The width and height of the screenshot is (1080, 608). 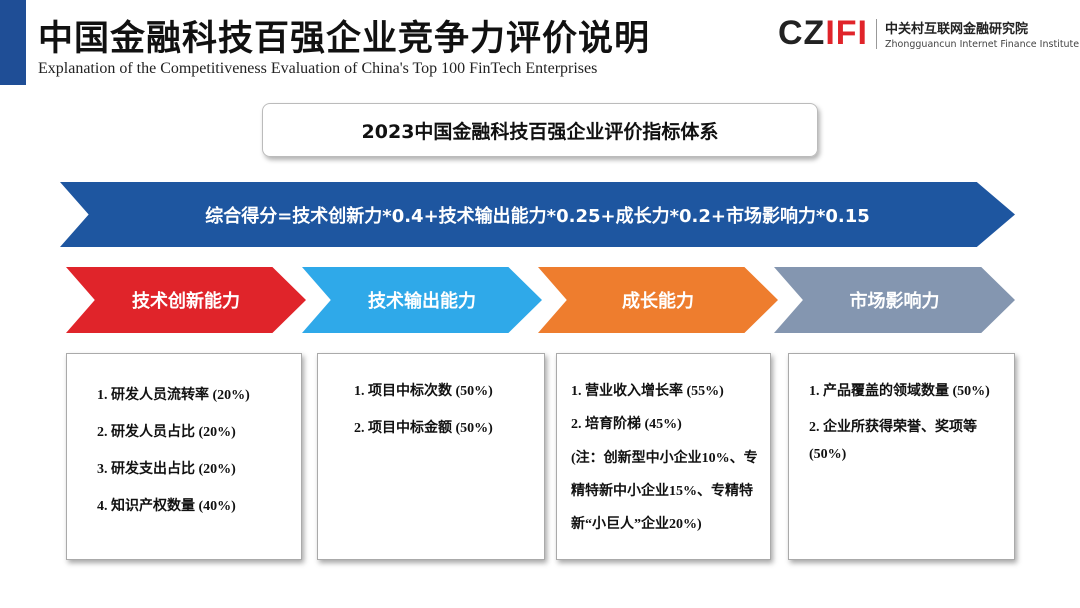 What do you see at coordinates (894, 300) in the screenshot?
I see `category-arrow-market: 市场影响力` at bounding box center [894, 300].